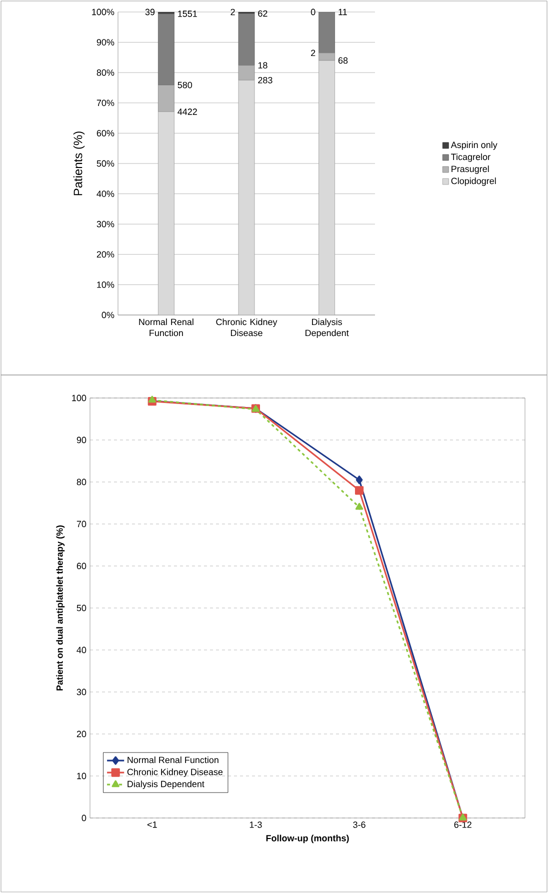  Describe the element at coordinates (84, 818) in the screenshot. I see `y-tick-label: 0` at that location.